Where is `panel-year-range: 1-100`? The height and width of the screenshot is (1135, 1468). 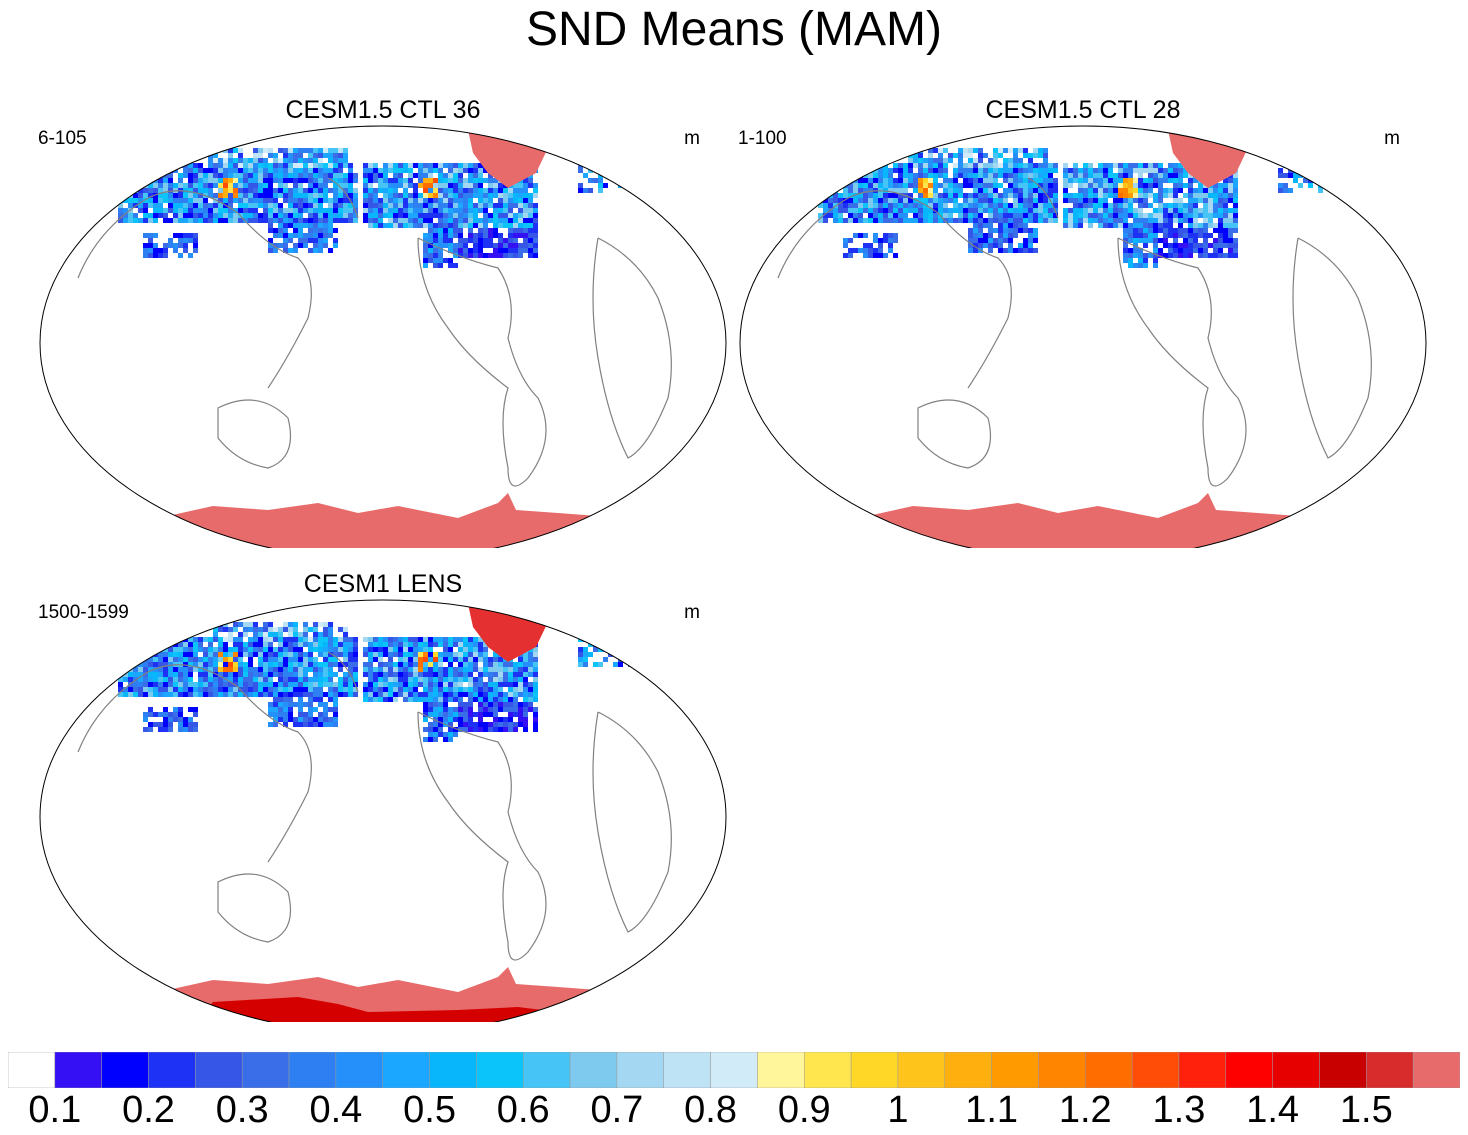
panel-year-range: 1-100 is located at coordinates (762, 138).